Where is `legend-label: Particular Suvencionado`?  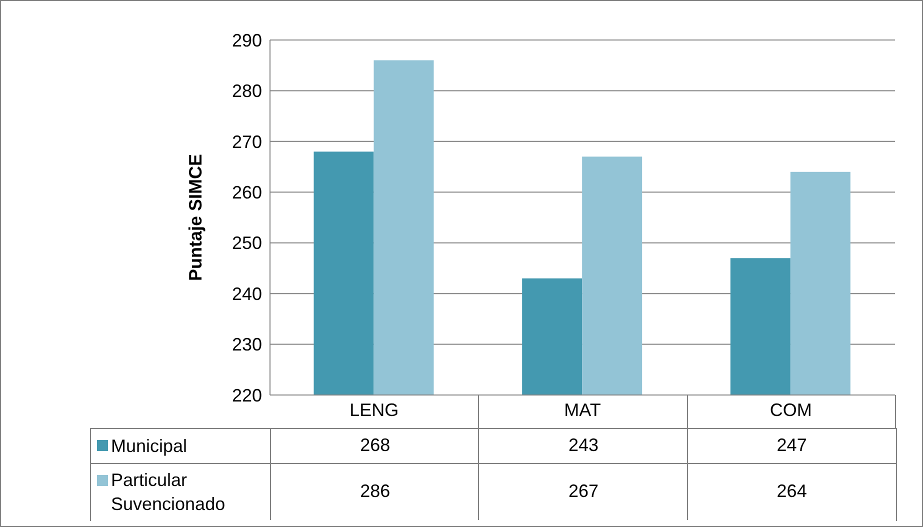
legend-label: Particular Suvencionado is located at coordinates (168, 492).